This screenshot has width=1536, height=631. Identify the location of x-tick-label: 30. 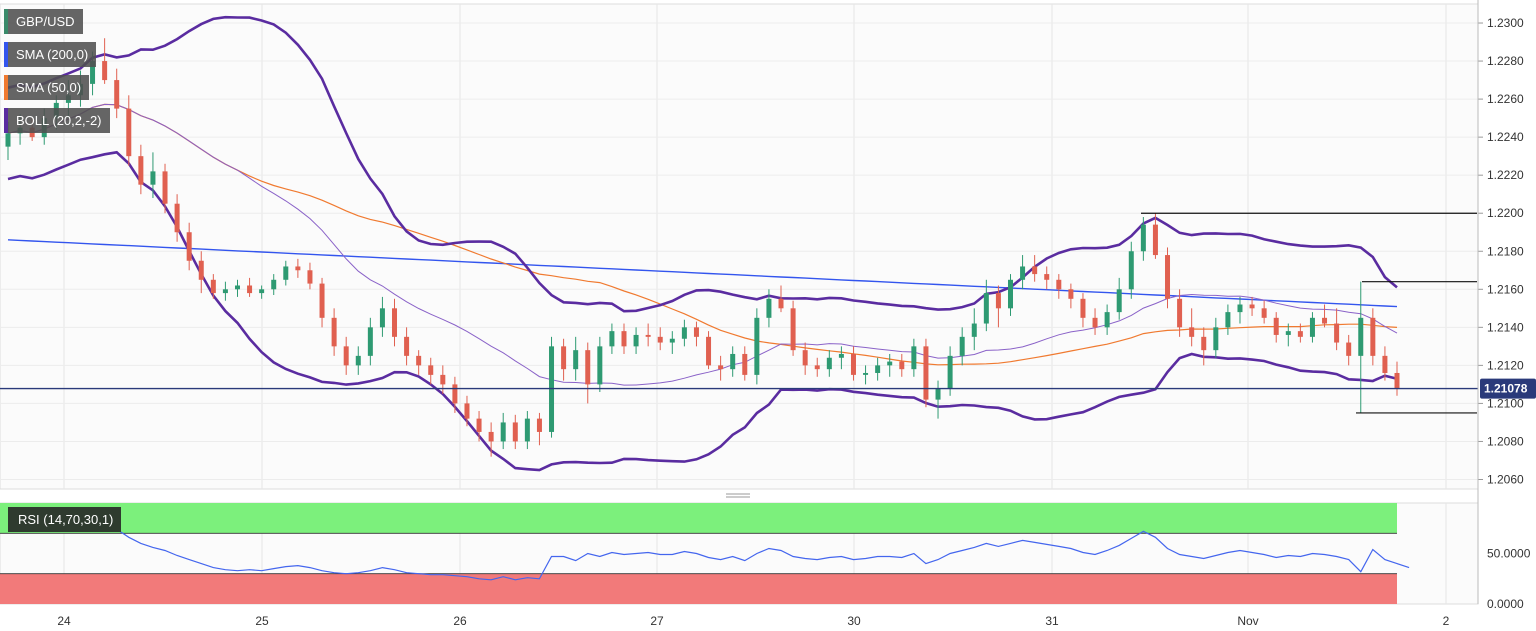
(854, 621).